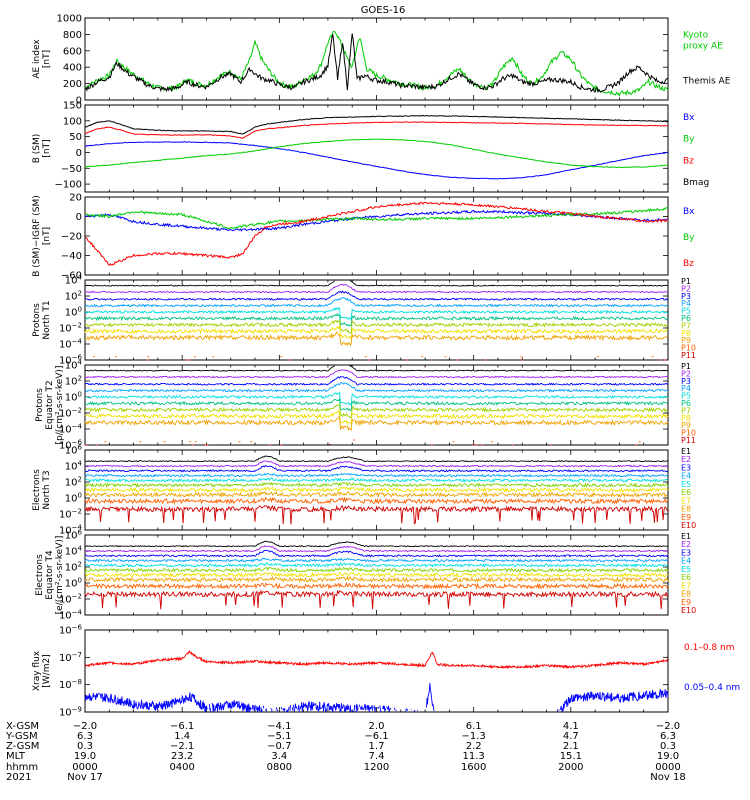 The image size is (750, 800). What do you see at coordinates (22, 767) in the screenshot?
I see `x-axis-row-label: hhmm` at bounding box center [22, 767].